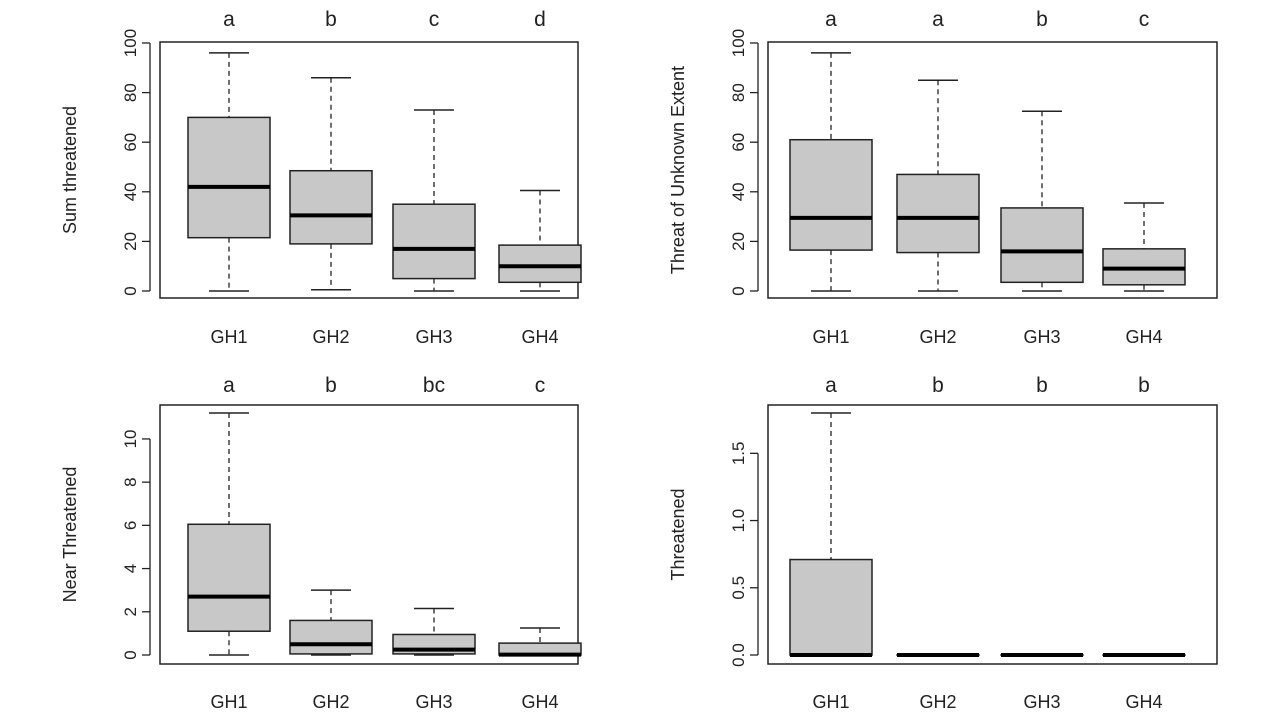 The height and width of the screenshot is (725, 1280). I want to click on panel-4-gh4-significance-letter: b, so click(1144, 385).